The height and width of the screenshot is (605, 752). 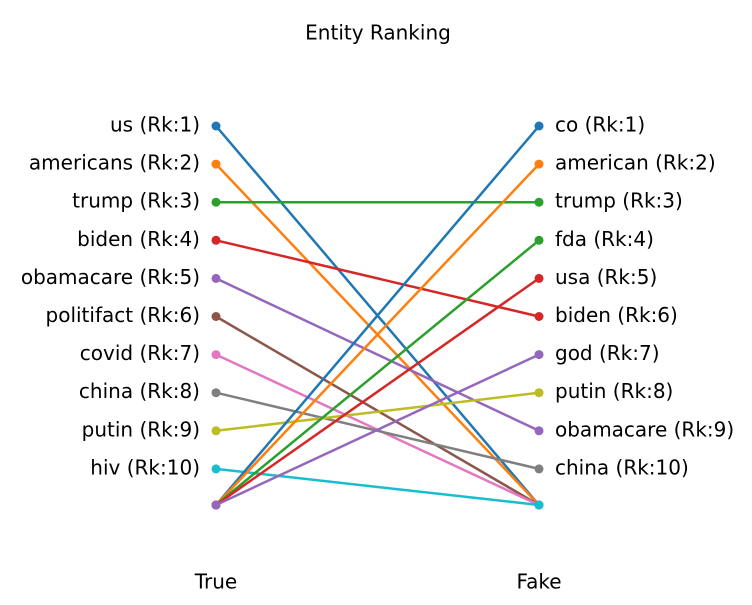 What do you see at coordinates (635, 163) in the screenshot?
I see `right-label: american (Rk:2)` at bounding box center [635, 163].